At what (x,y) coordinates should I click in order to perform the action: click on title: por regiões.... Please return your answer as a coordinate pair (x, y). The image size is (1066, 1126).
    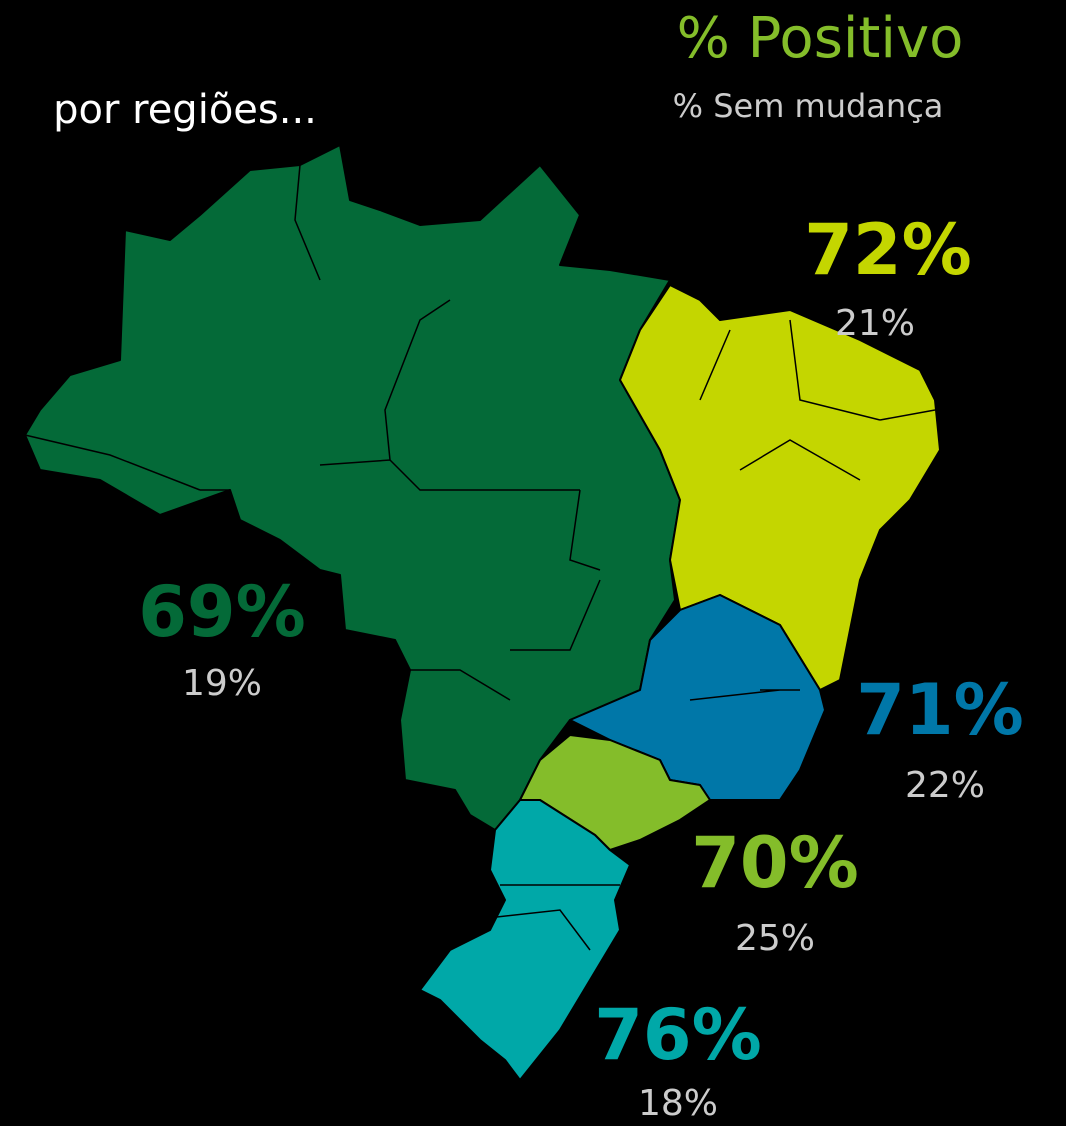
    Looking at the image, I should click on (185, 110).